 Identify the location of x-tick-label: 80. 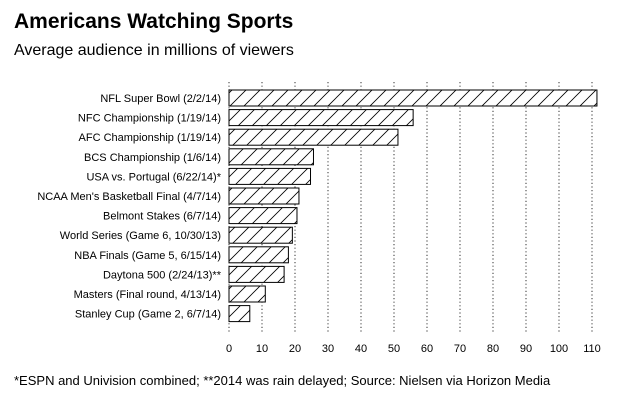
(493, 349).